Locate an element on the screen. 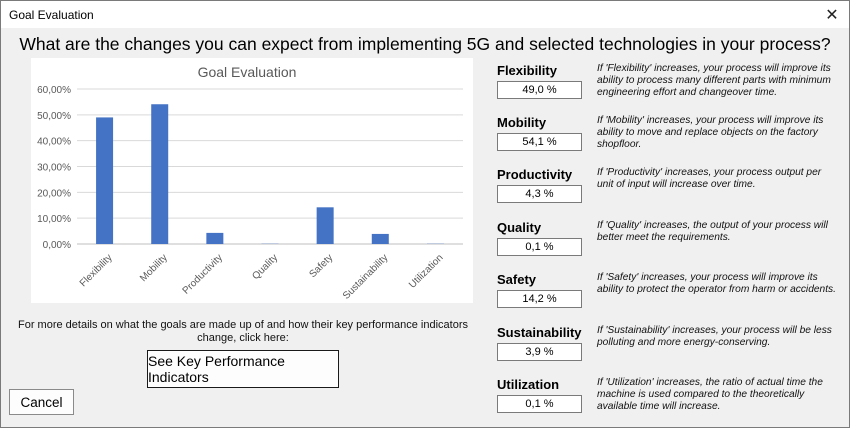 The image size is (850, 429). title-bar: Goal Evaluation ✕ is located at coordinates (425, 14).